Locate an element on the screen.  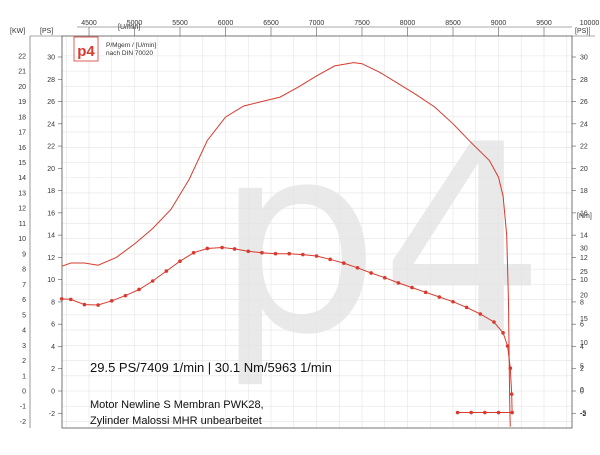
peak-annotation: 29.5 PS/7409 1/min | 30.1 Nm/5963 1/min is located at coordinates (211, 367).